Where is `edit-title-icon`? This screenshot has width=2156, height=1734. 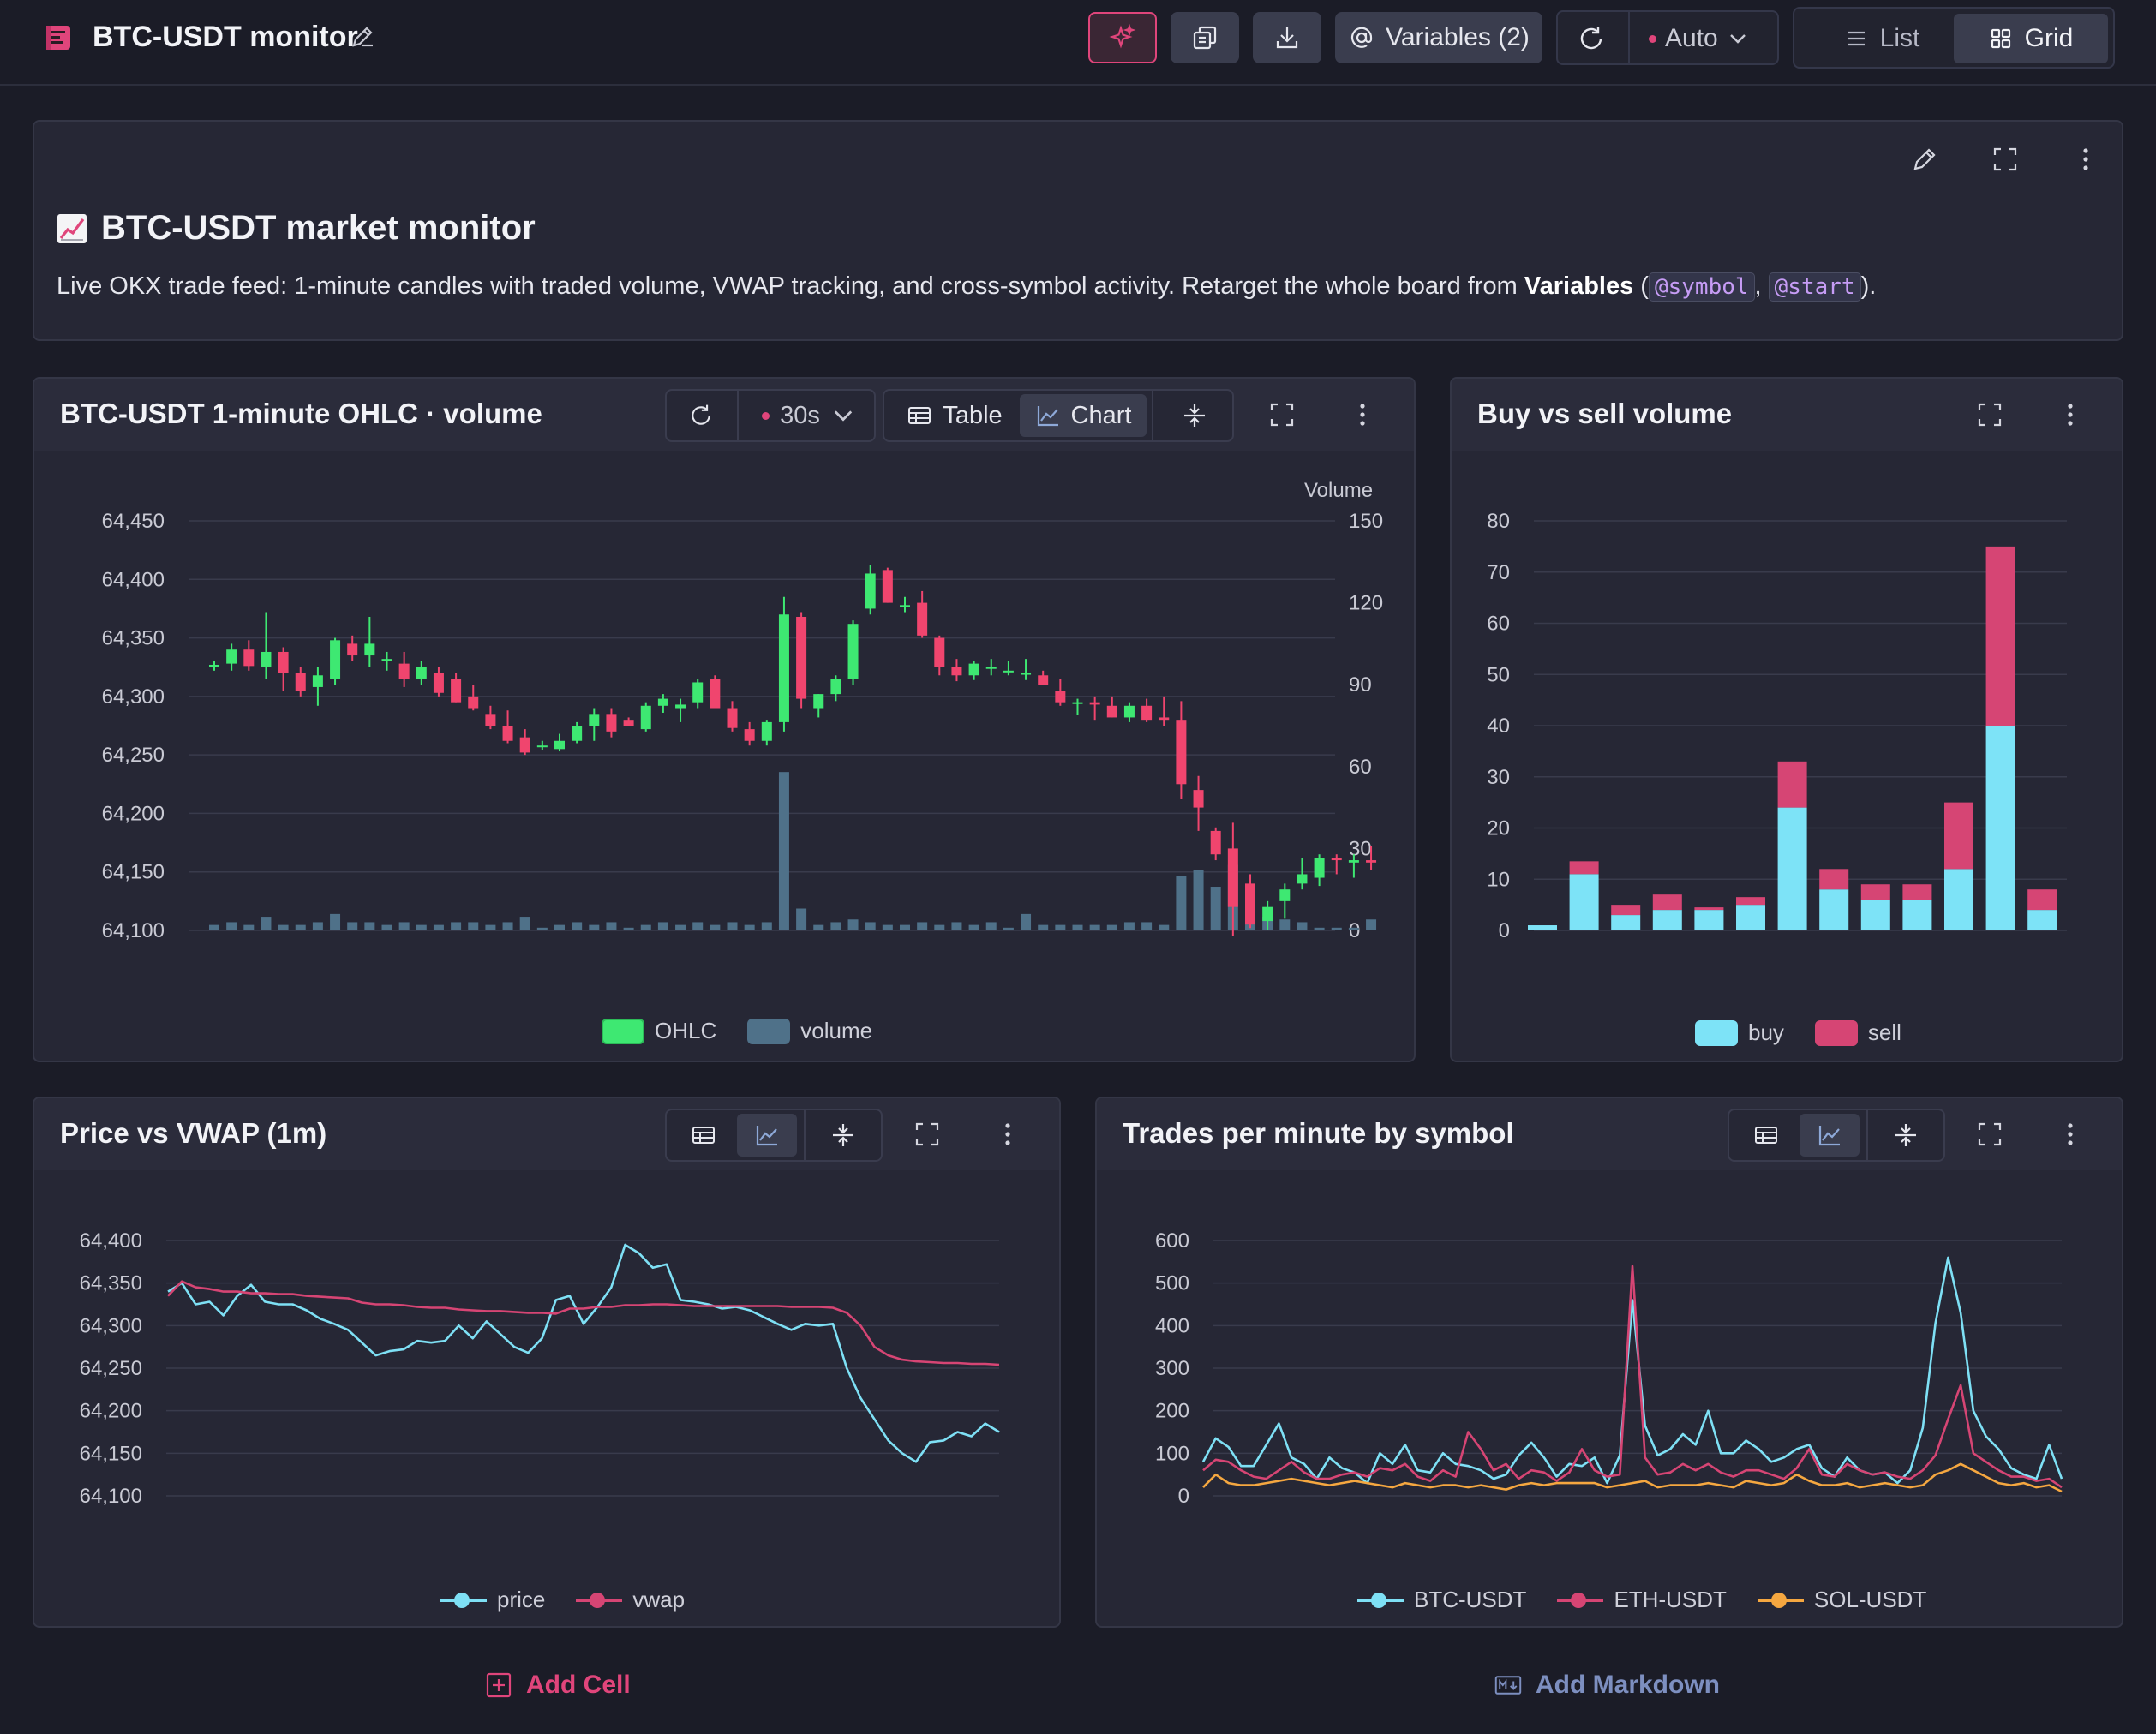
edit-title-icon is located at coordinates (362, 37).